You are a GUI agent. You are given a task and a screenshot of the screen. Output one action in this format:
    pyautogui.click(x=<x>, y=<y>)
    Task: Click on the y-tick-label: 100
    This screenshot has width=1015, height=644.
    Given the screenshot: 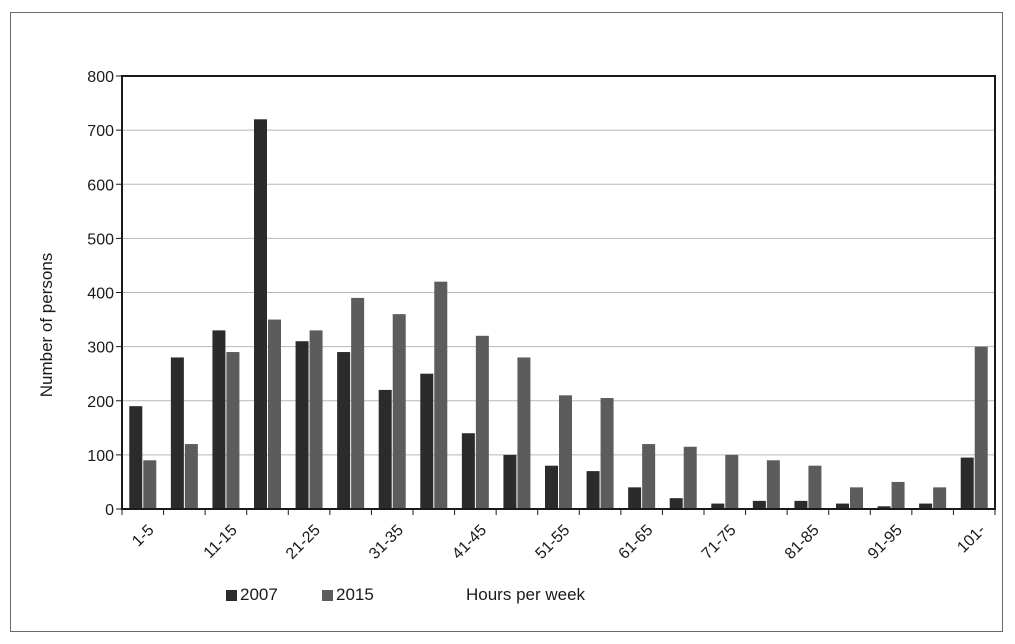 What is the action you would take?
    pyautogui.click(x=100, y=456)
    